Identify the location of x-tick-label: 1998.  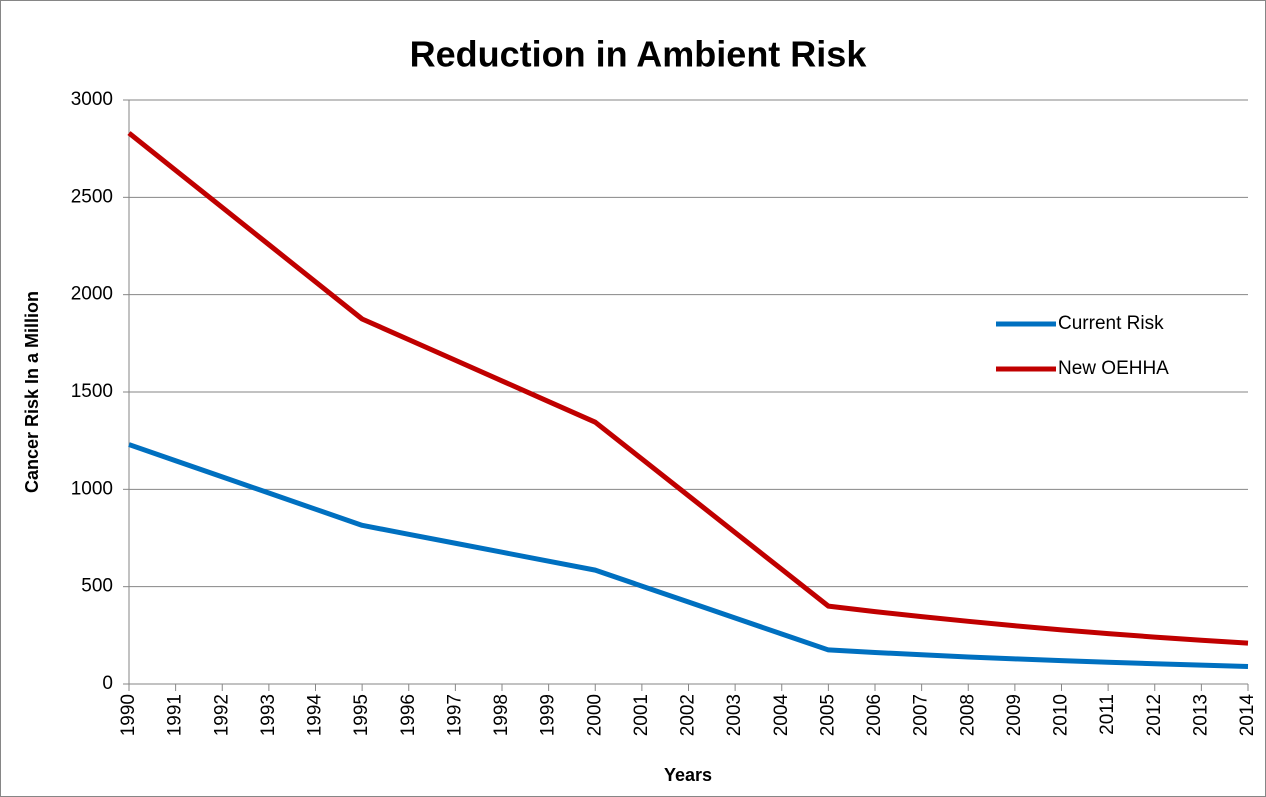
(501, 715).